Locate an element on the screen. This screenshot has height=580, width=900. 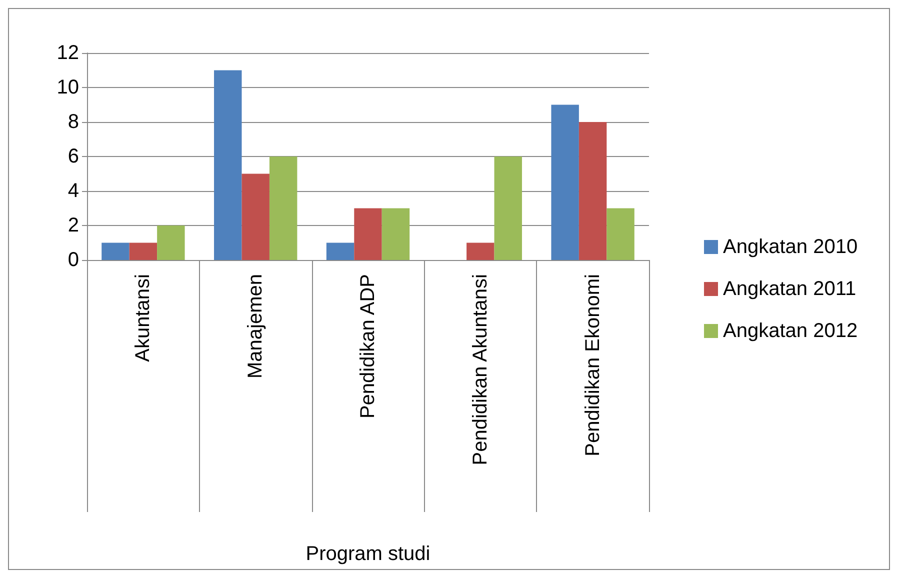
x-axis-title: Program studi is located at coordinates (368, 554).